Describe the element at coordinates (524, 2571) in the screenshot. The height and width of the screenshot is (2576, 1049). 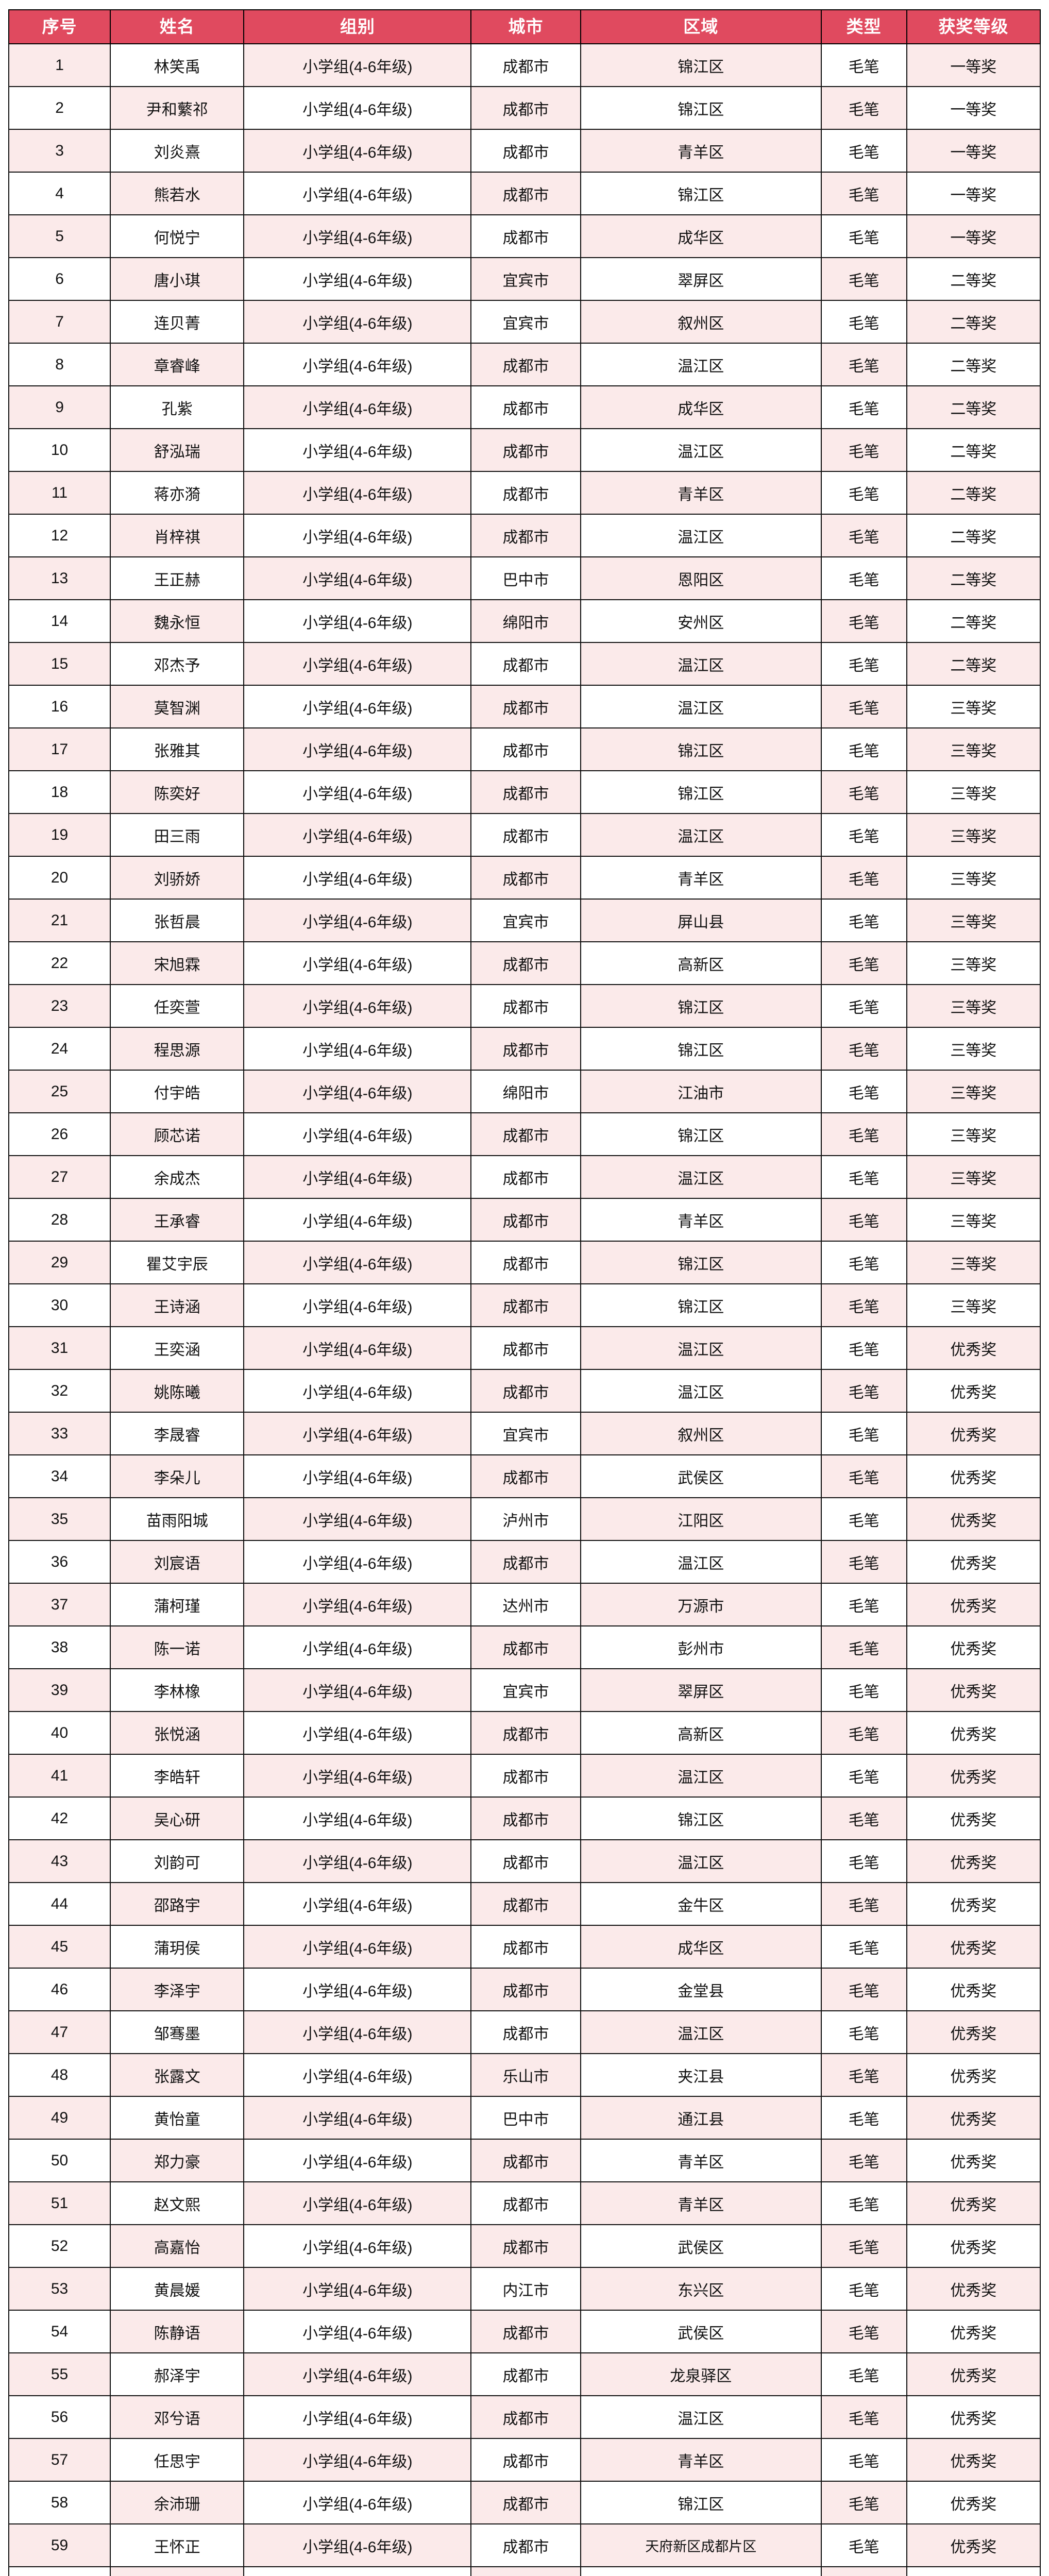
I see `table-row: 60贾心蕾小学组(4-6年级)成都市新都区毛笔优秀奖` at that location.